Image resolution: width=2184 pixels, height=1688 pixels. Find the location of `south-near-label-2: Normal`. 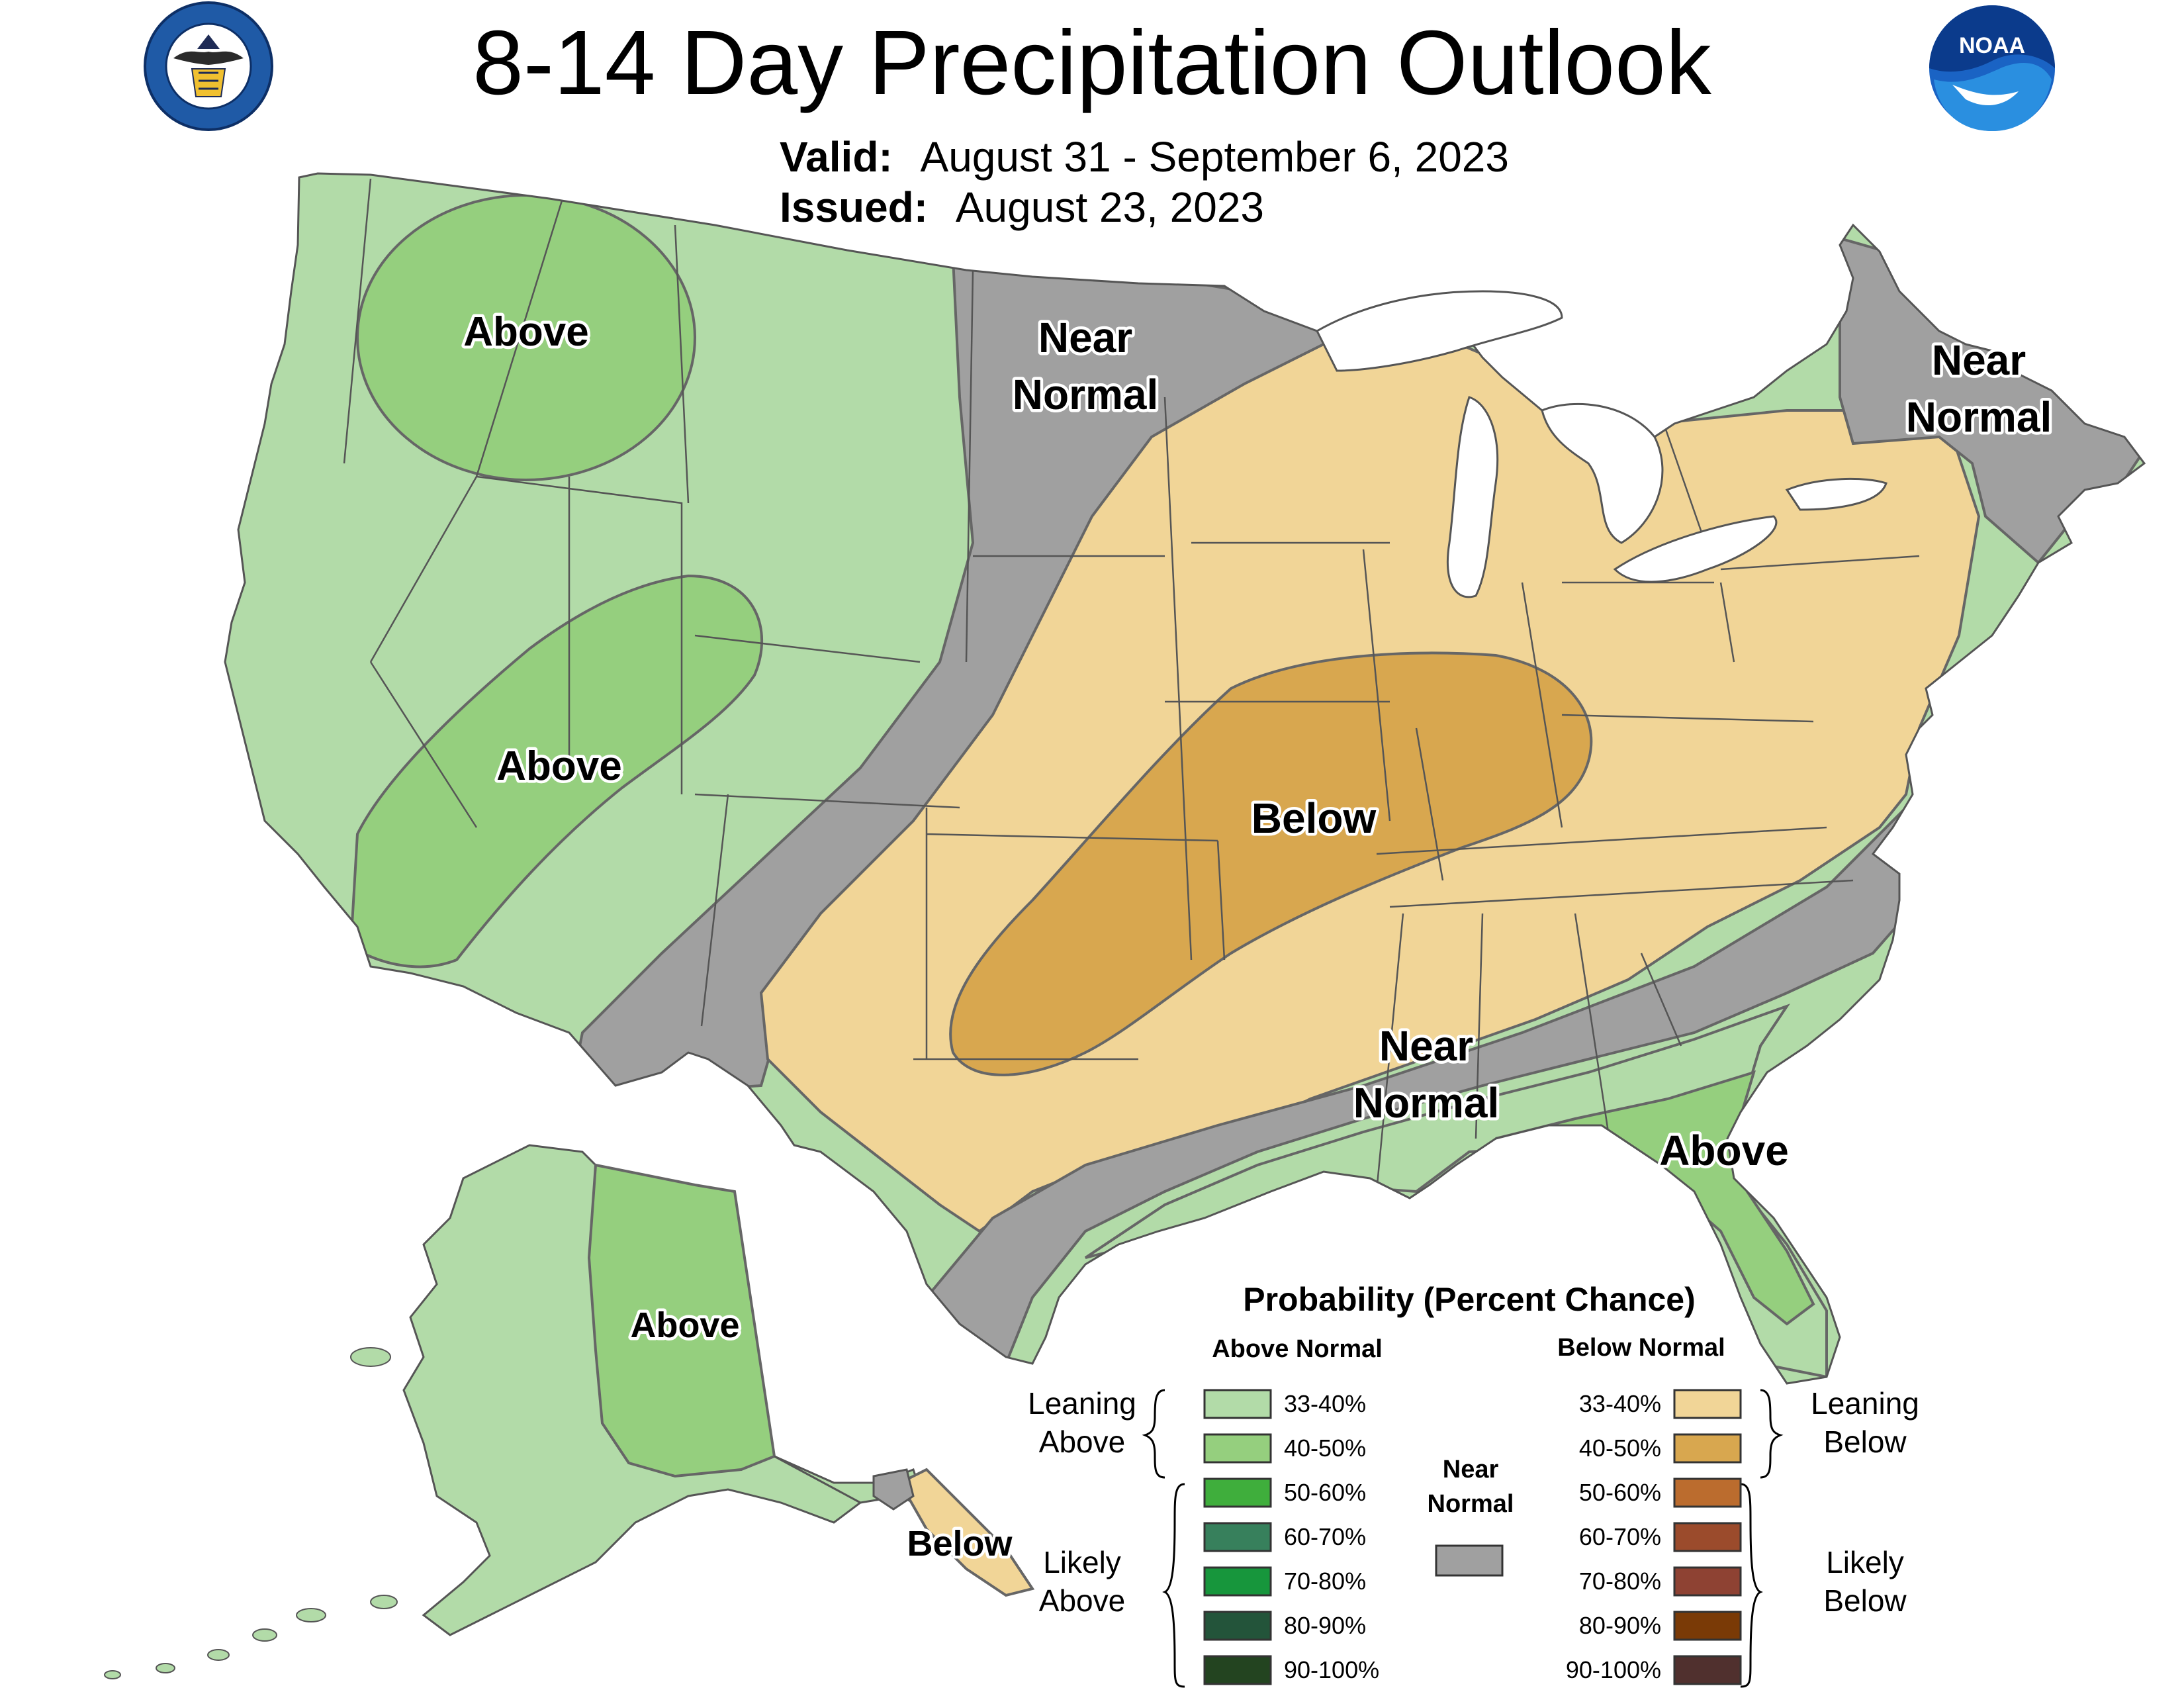

south-near-label-2: Normal is located at coordinates (1427, 1103).